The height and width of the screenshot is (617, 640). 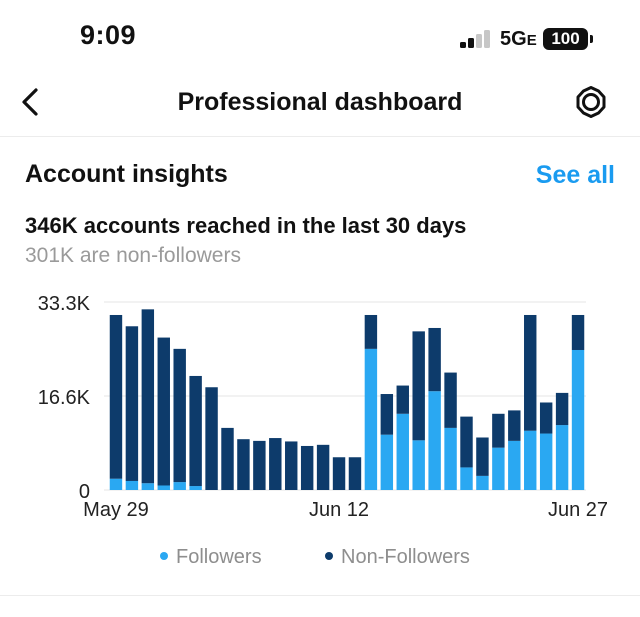 I want to click on battery-level: 100, so click(x=565, y=38).